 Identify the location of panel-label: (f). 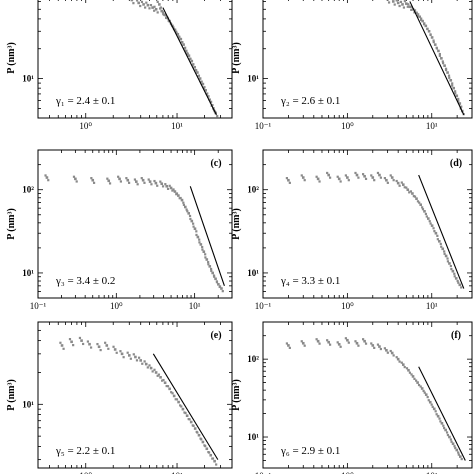
(456, 335).